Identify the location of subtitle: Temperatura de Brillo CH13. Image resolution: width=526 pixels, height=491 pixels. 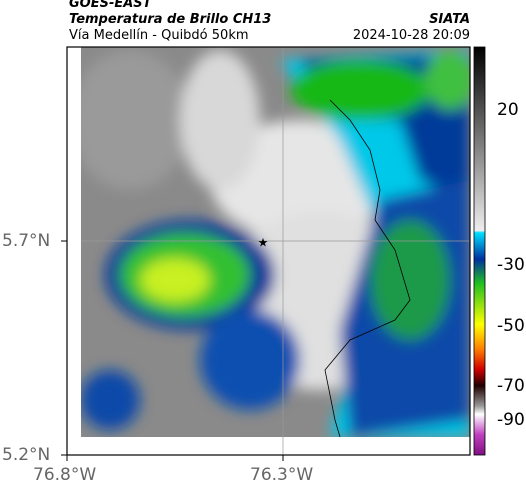
(170, 19).